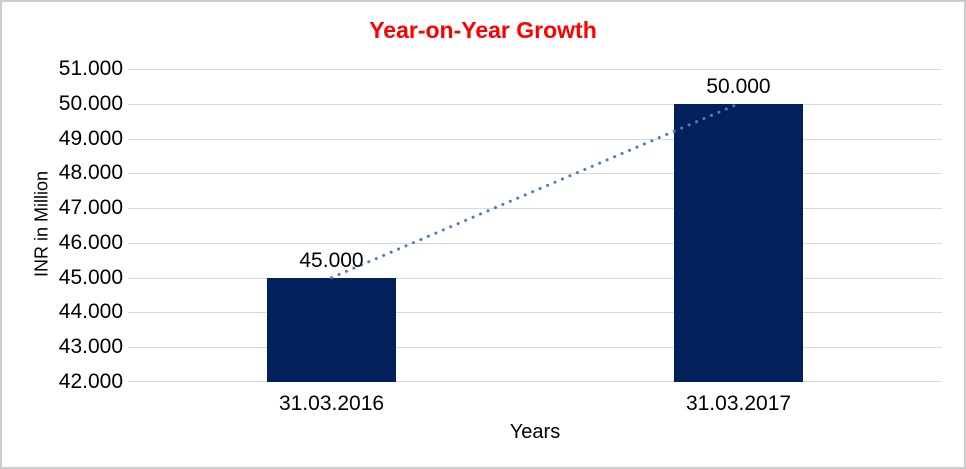 The image size is (966, 469). I want to click on y-axis-title: INR in Million, so click(41, 224).